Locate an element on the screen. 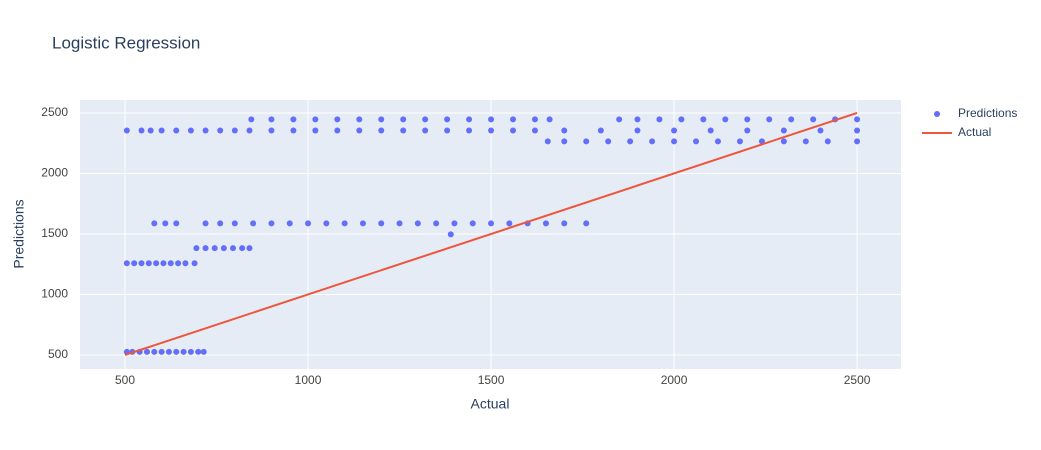 This screenshot has width=1041, height=450. y-axis-title: Predictions is located at coordinates (19, 233).